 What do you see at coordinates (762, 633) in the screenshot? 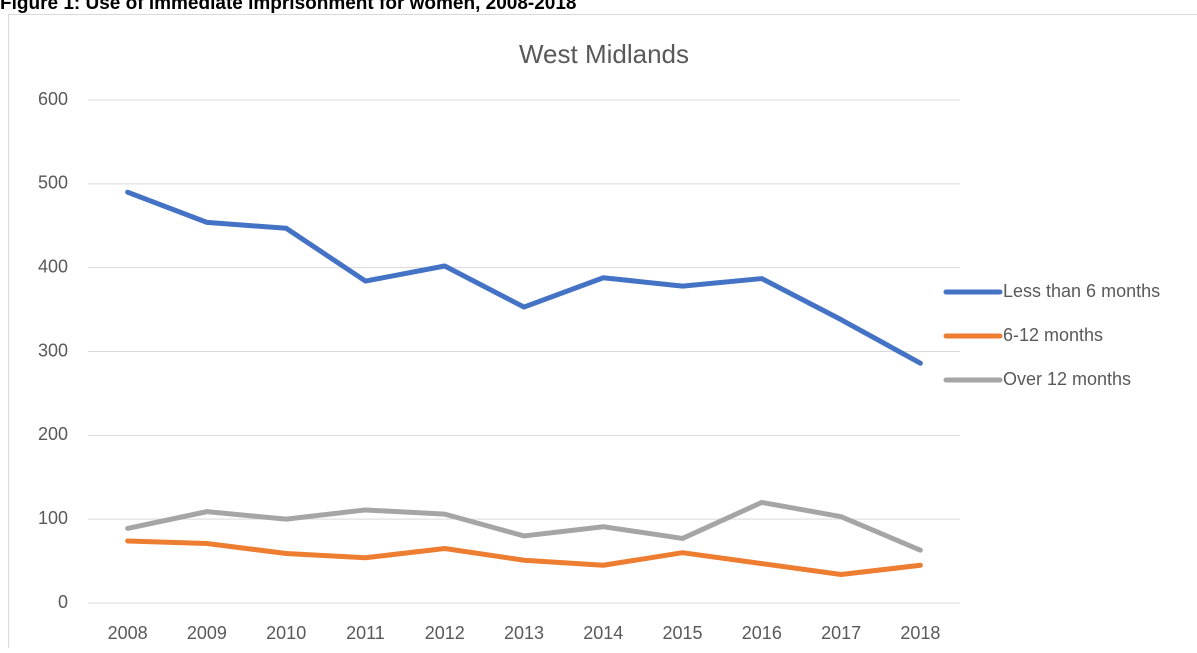
I see `x-tick-label: 2016` at bounding box center [762, 633].